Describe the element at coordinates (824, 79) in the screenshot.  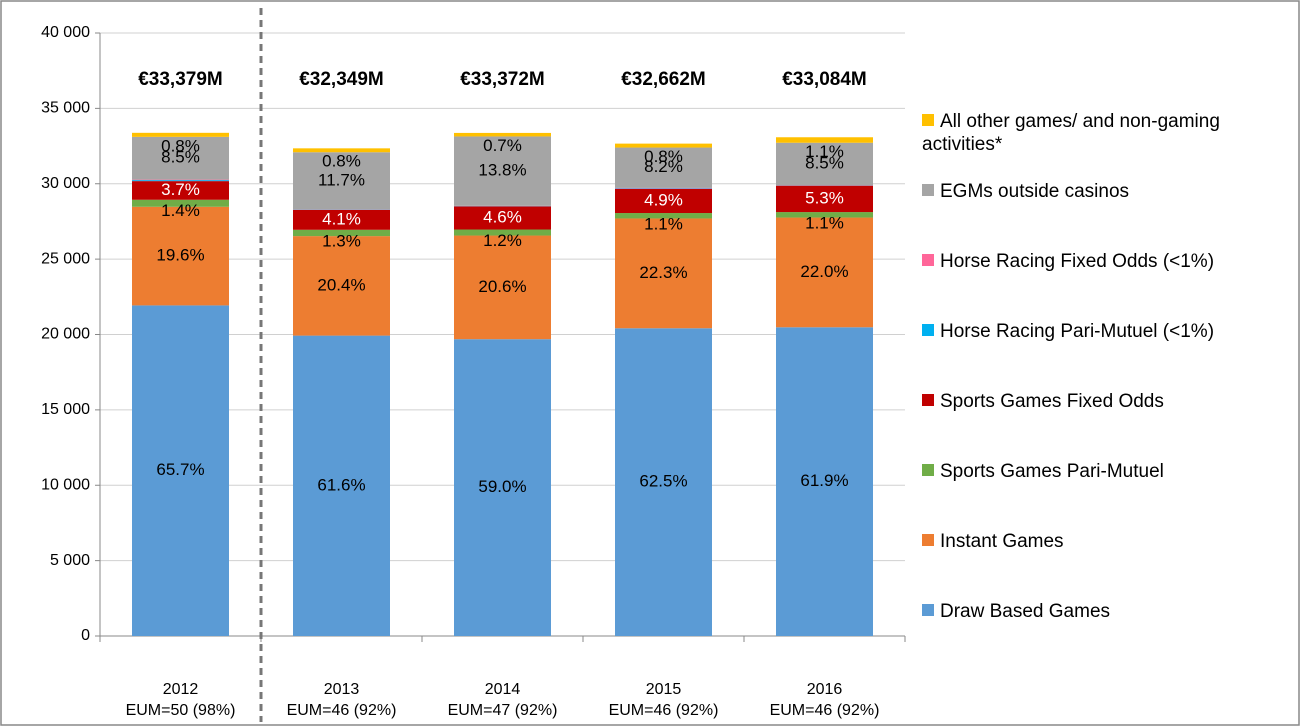
I see `total-label: €33,084M` at that location.